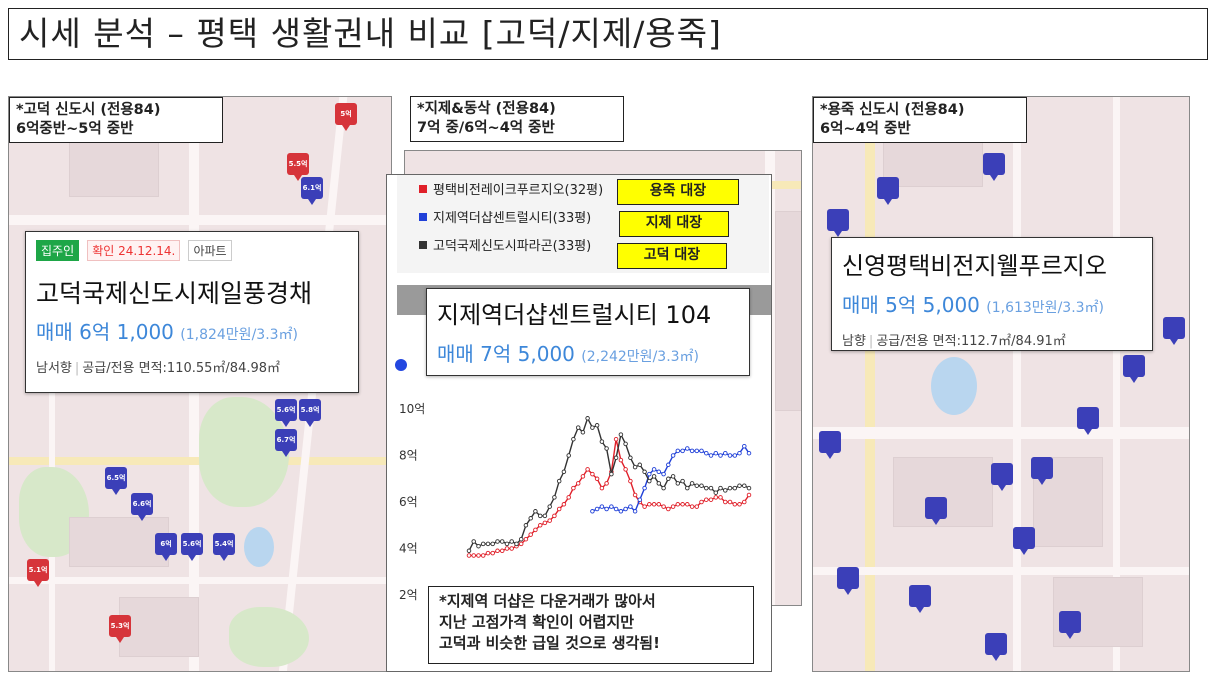  Describe the element at coordinates (142, 507) in the screenshot. I see `map-pin: 6.6억` at that location.